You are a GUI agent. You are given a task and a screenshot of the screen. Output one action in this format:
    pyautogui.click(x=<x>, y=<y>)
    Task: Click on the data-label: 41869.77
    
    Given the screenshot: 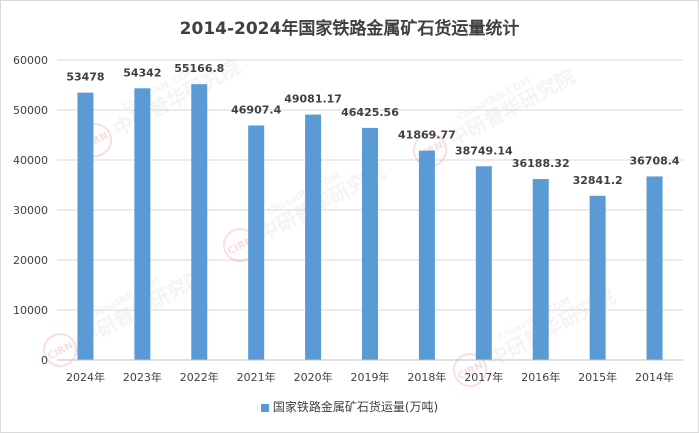 What is the action you would take?
    pyautogui.click(x=427, y=135)
    